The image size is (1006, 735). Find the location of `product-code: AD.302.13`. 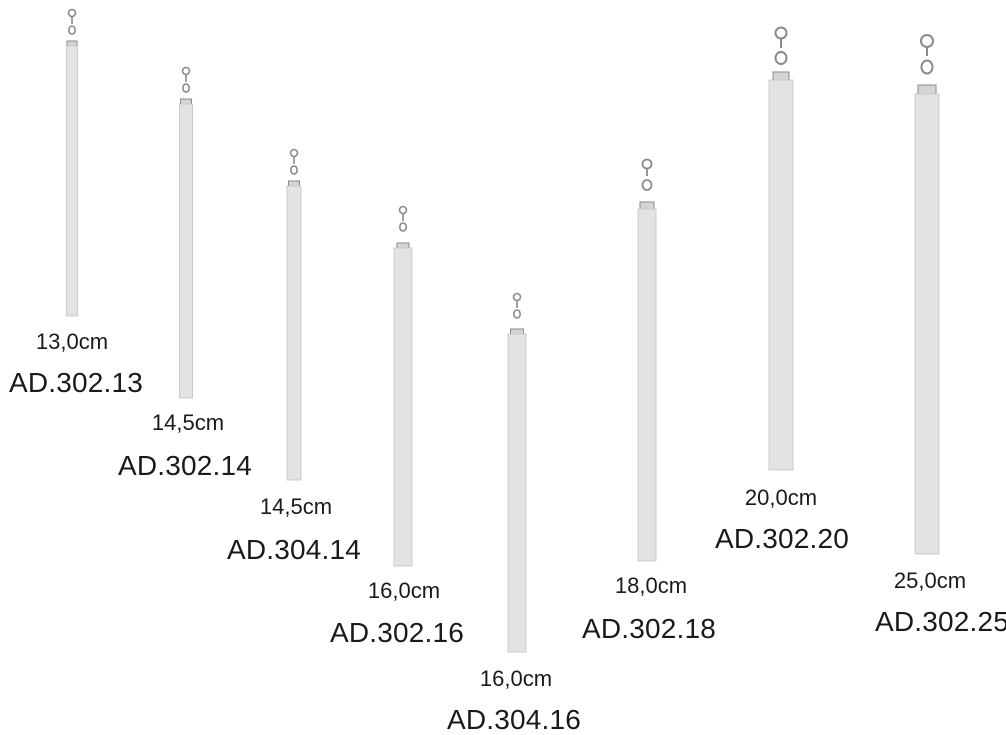

product-code: AD.302.13 is located at coordinates (76, 382).